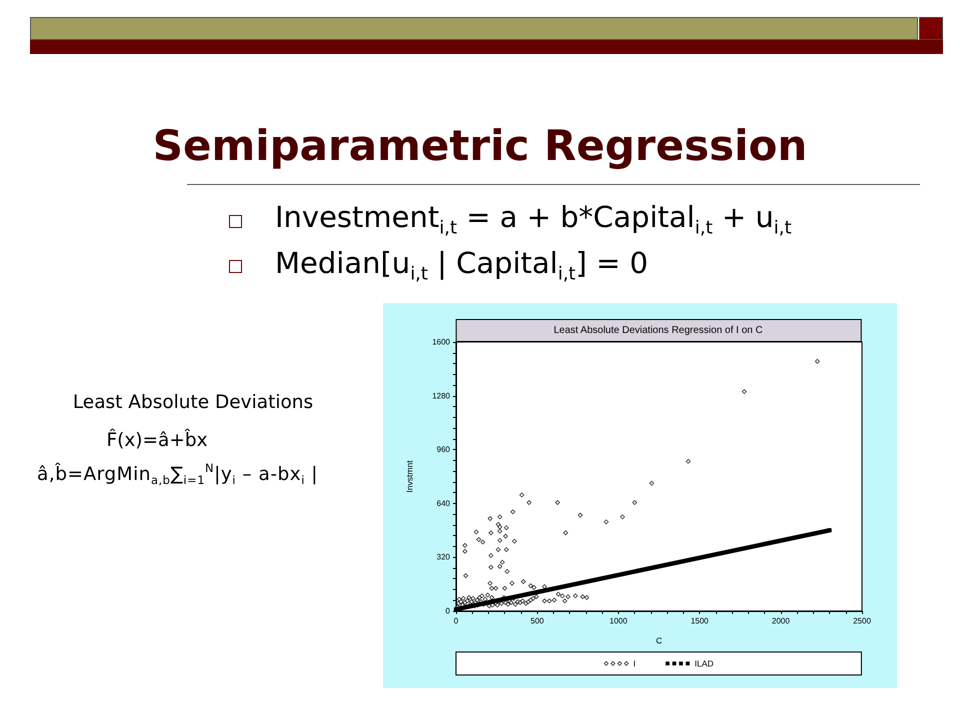 The image size is (960, 720). Describe the element at coordinates (456, 621) in the screenshot. I see `x-tick-label: 0` at that location.